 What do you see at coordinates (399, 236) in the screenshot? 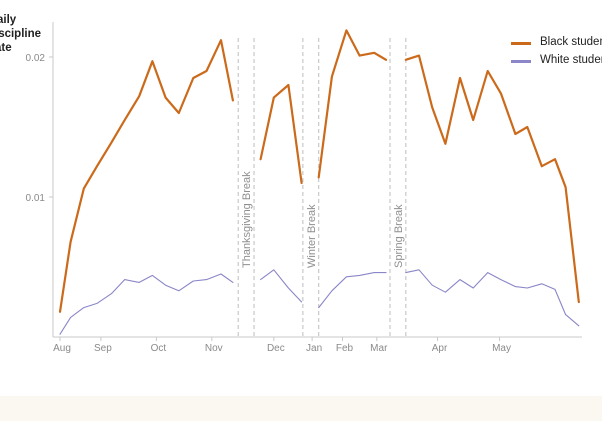
I see `break-label: Spring Break` at bounding box center [399, 236].